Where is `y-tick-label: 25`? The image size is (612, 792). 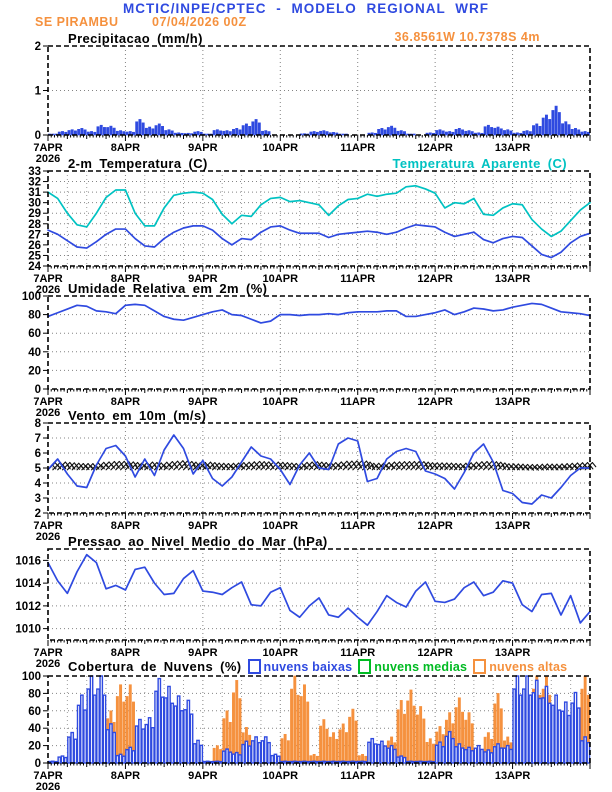
y-tick-label: 25 is located at coordinates (34, 256).